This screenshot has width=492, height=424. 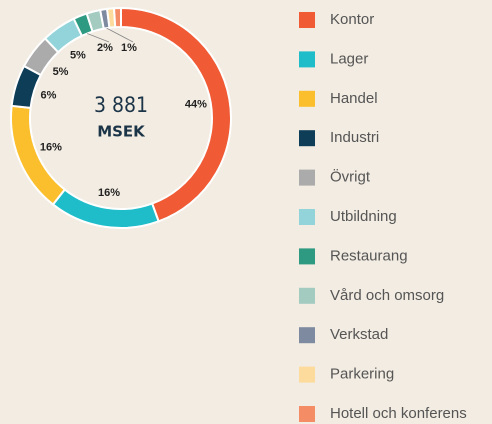 I want to click on legend-label: Parkering, so click(x=362, y=374).